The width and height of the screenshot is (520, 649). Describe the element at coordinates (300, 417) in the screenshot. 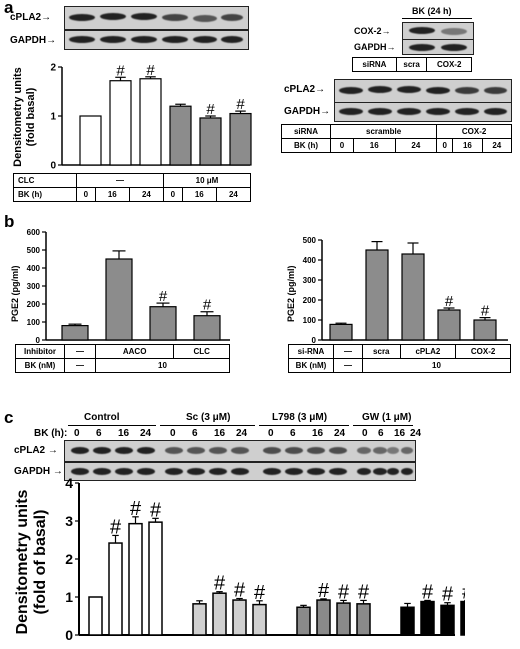

I see `group-label-l798: L798 (3 μM)` at that location.